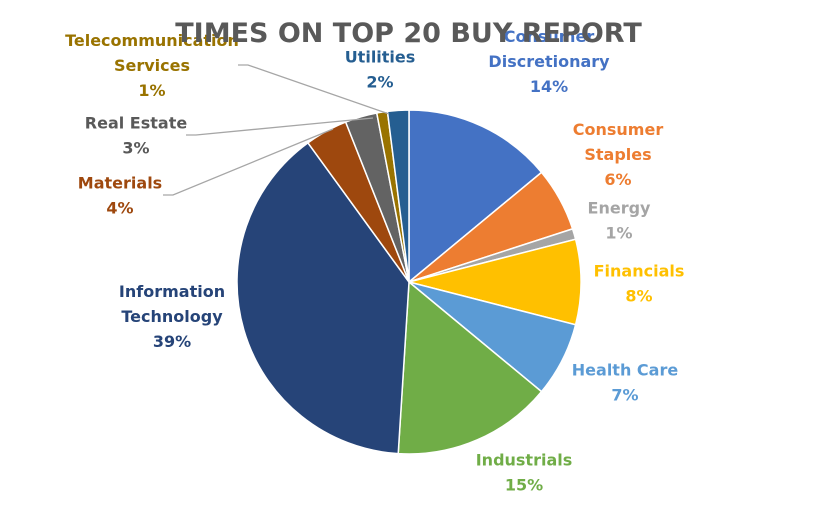 The image size is (817, 507). What do you see at coordinates (624, 395) in the screenshot?
I see `slice-value-label: 7%` at bounding box center [624, 395].